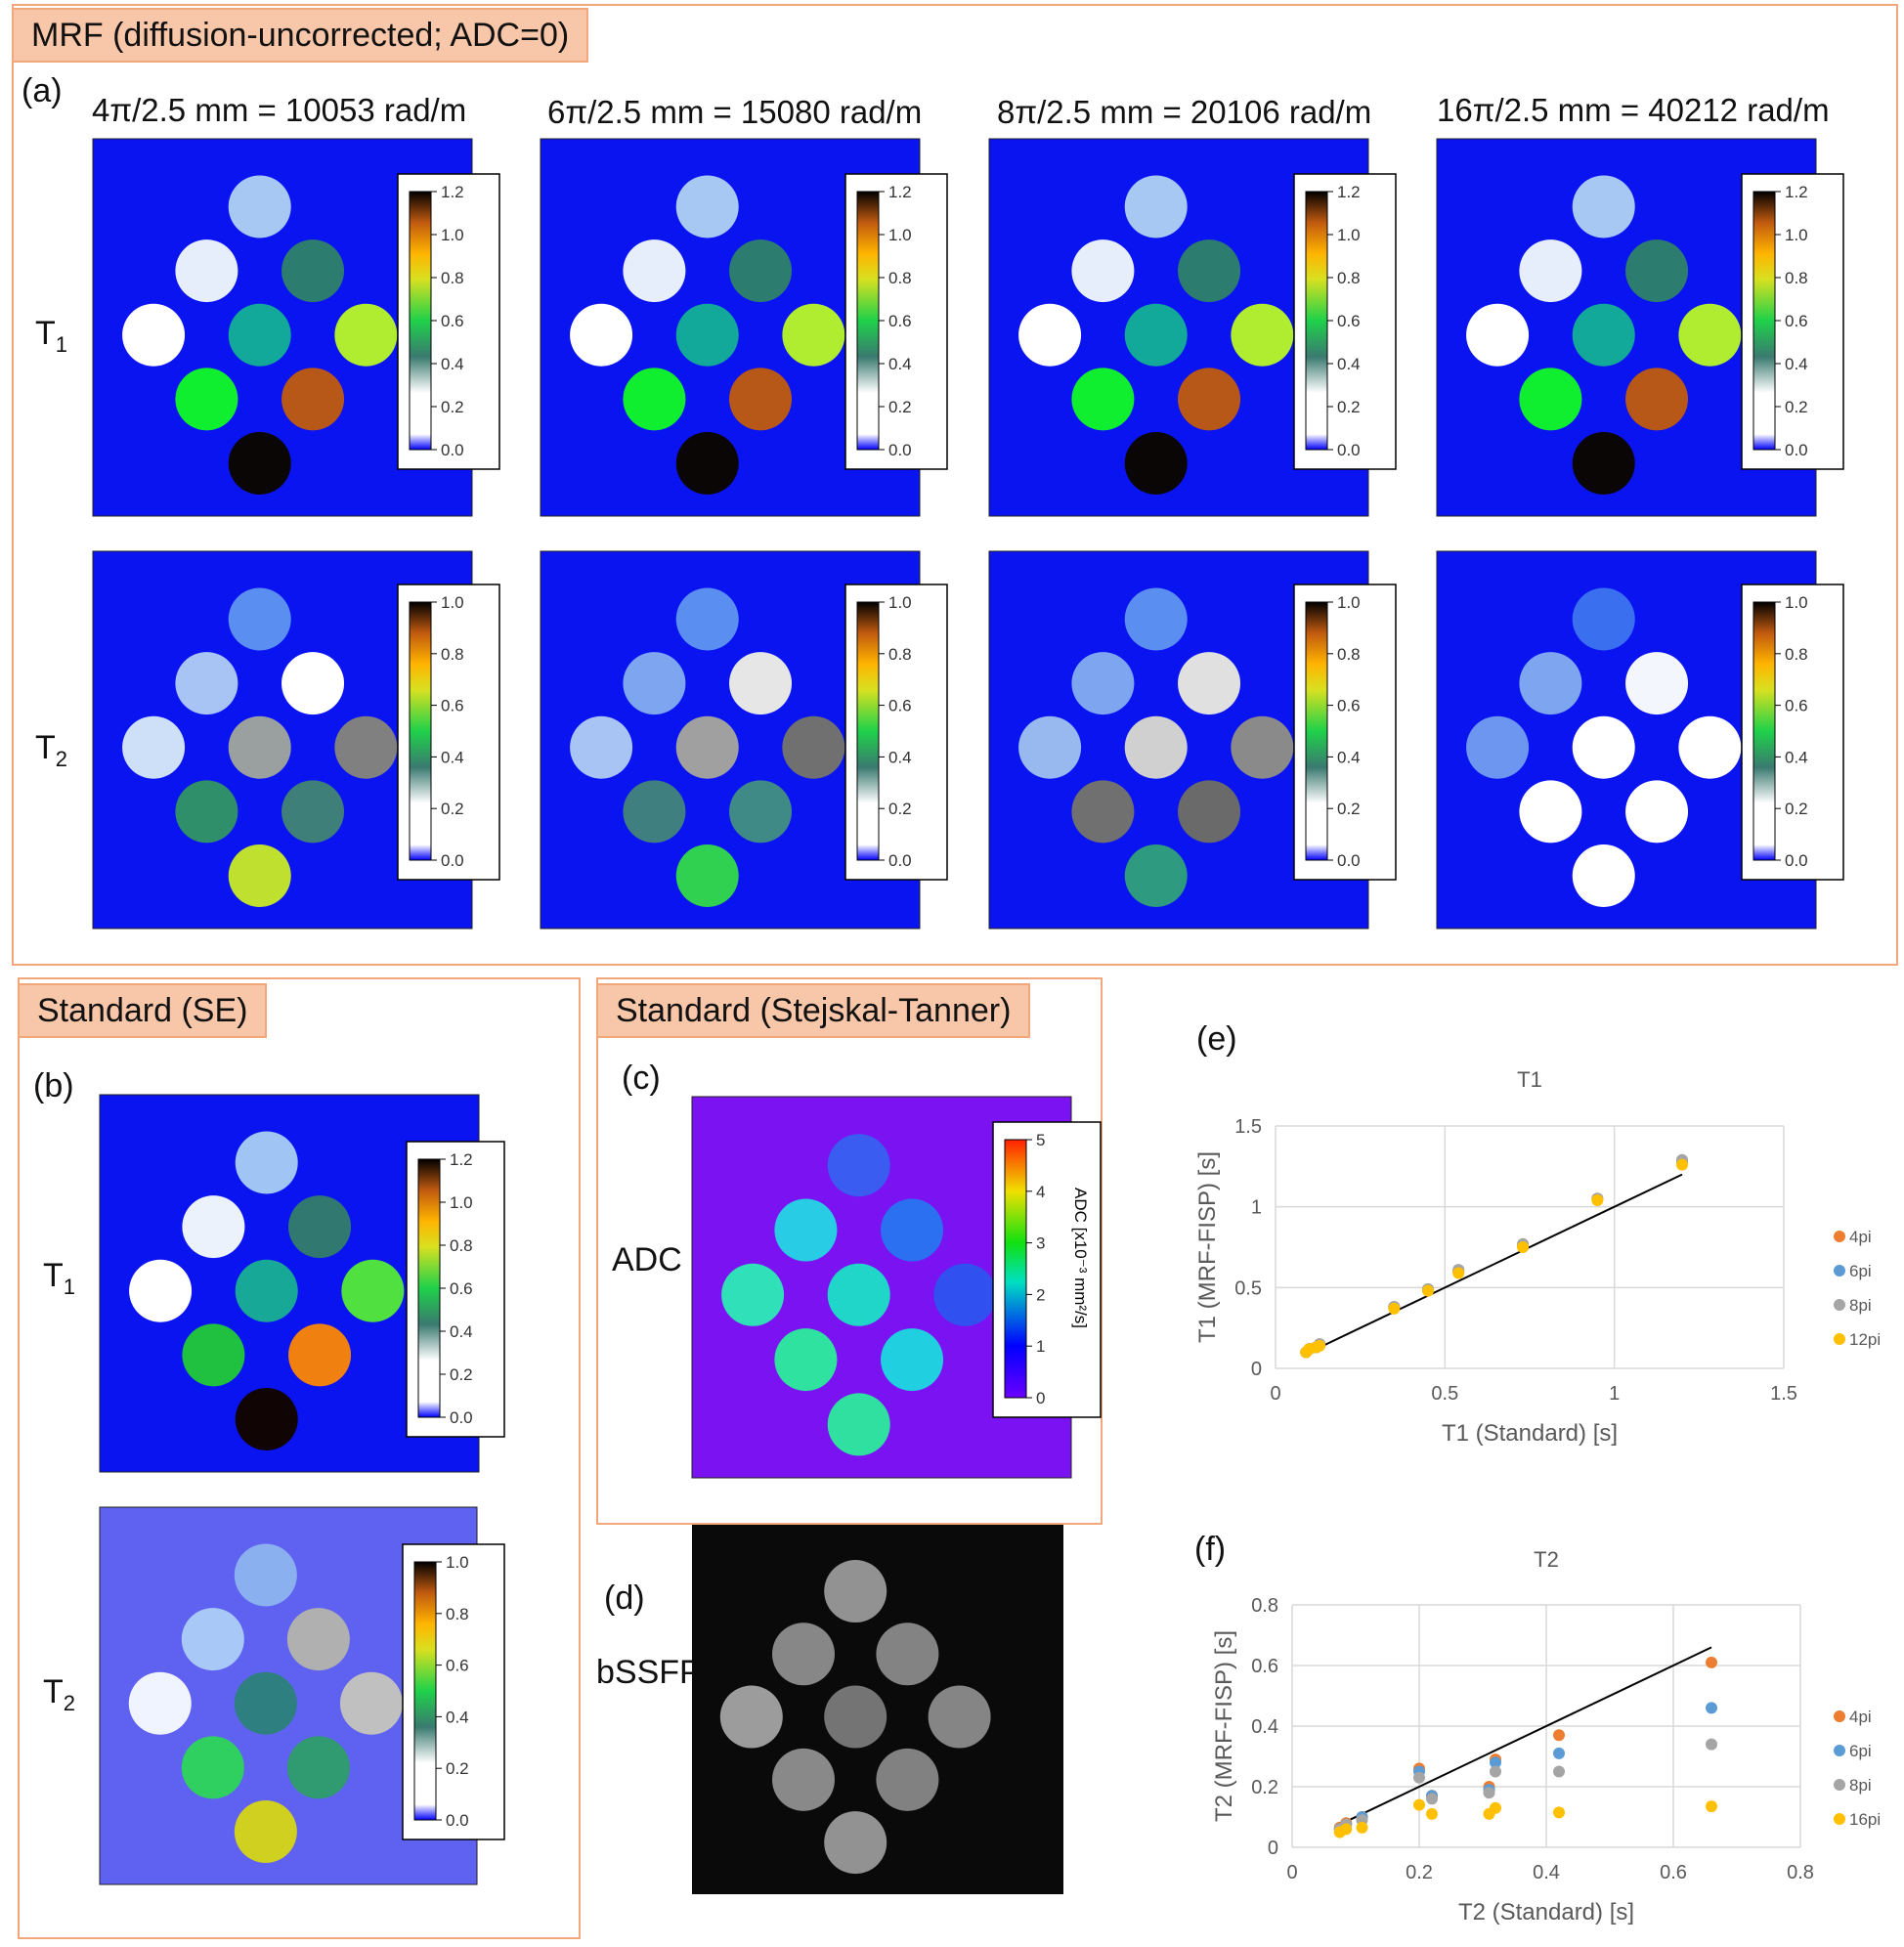  Describe the element at coordinates (1210, 1550) in the screenshot. I see `panel-label-f: (f)` at that location.